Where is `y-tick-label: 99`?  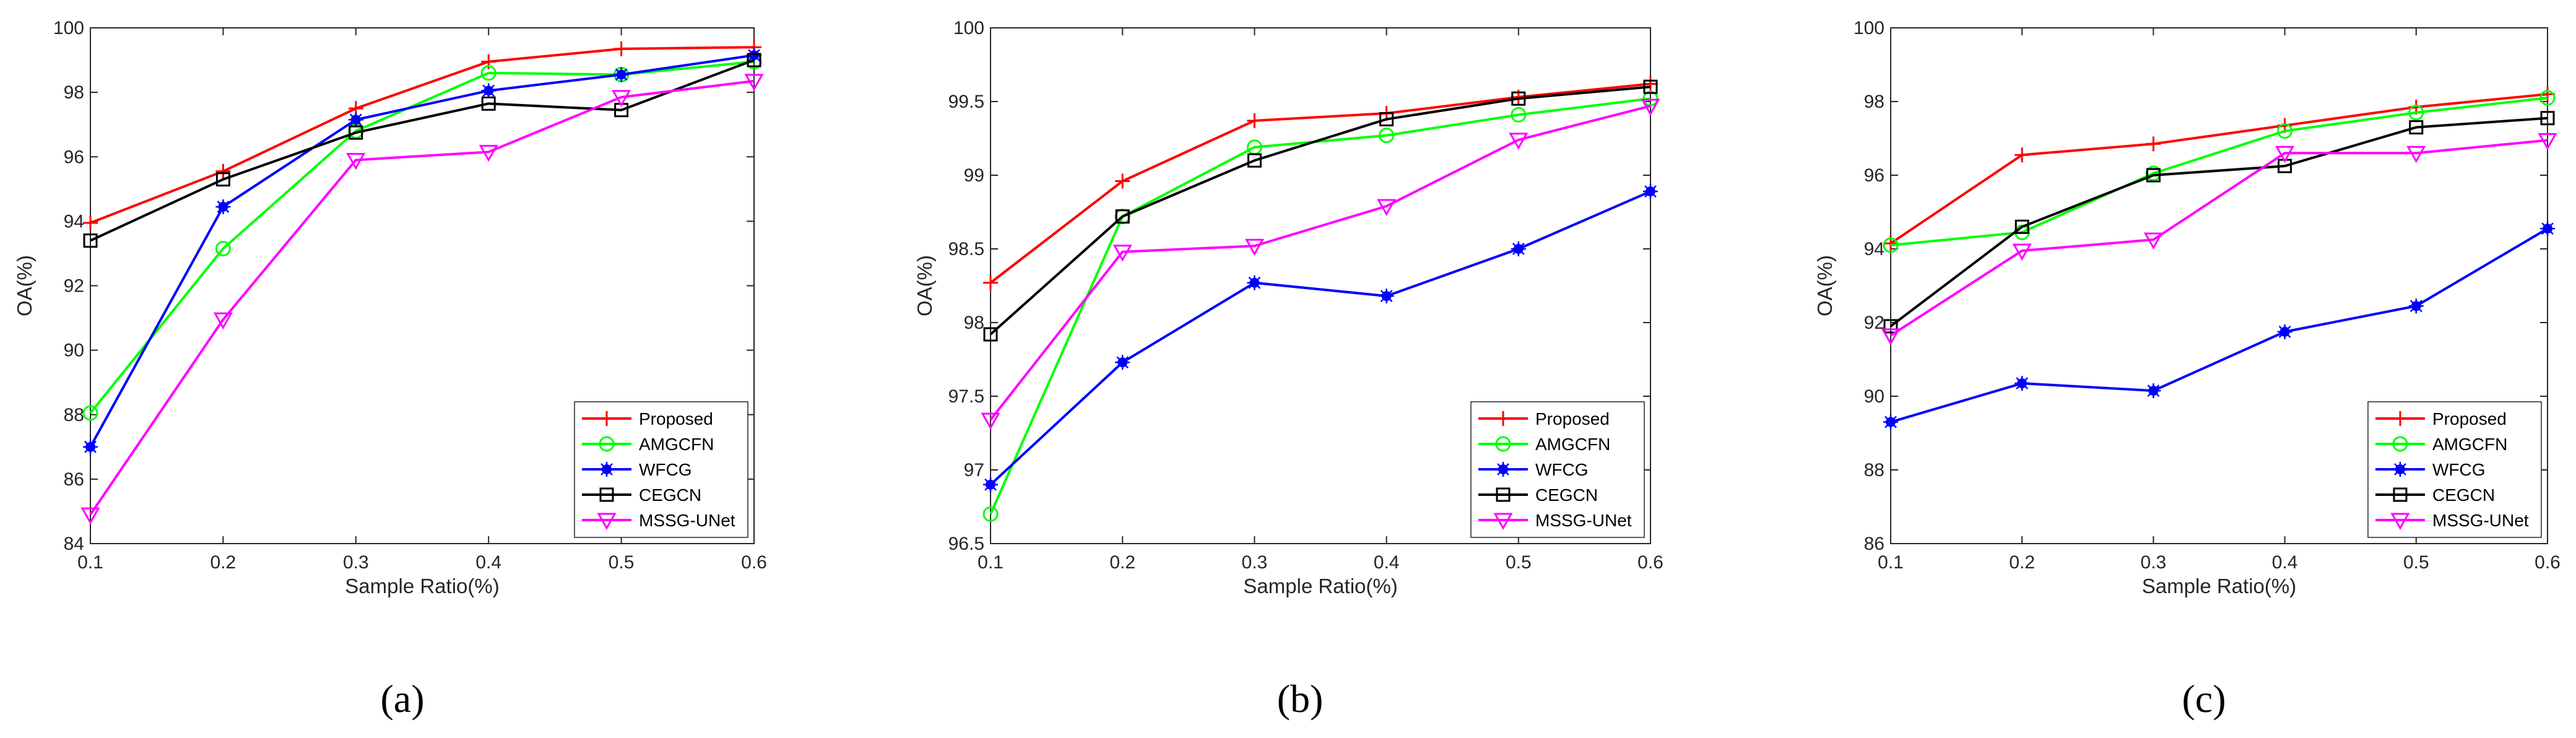 y-tick-label: 99 is located at coordinates (974, 175).